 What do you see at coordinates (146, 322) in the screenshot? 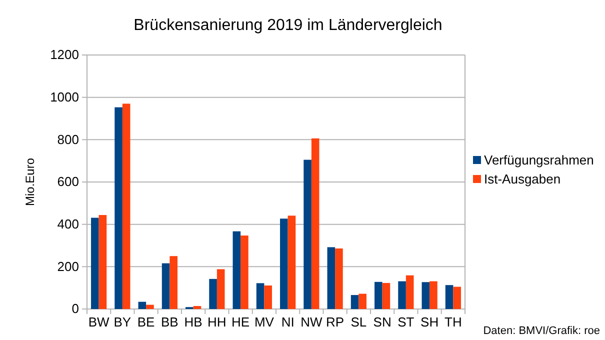
I see `x-tick-label: BE` at bounding box center [146, 322].